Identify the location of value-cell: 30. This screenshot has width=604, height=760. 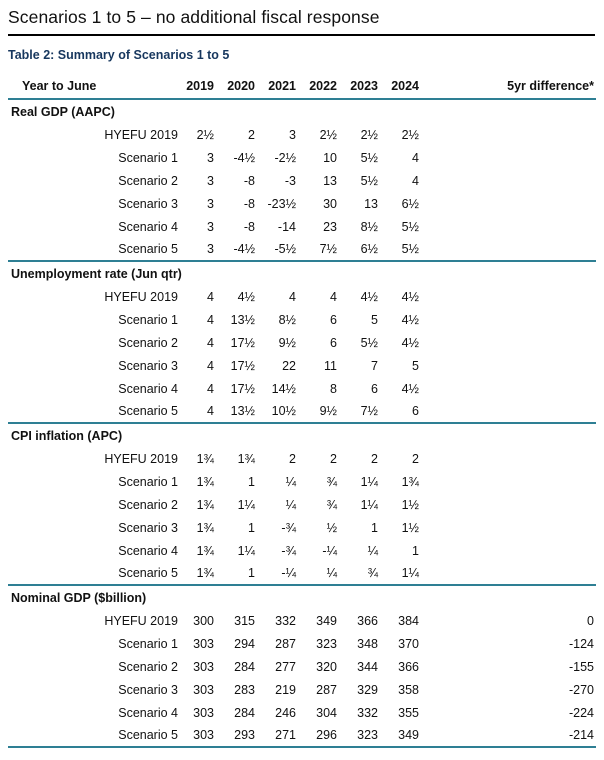
(330, 203).